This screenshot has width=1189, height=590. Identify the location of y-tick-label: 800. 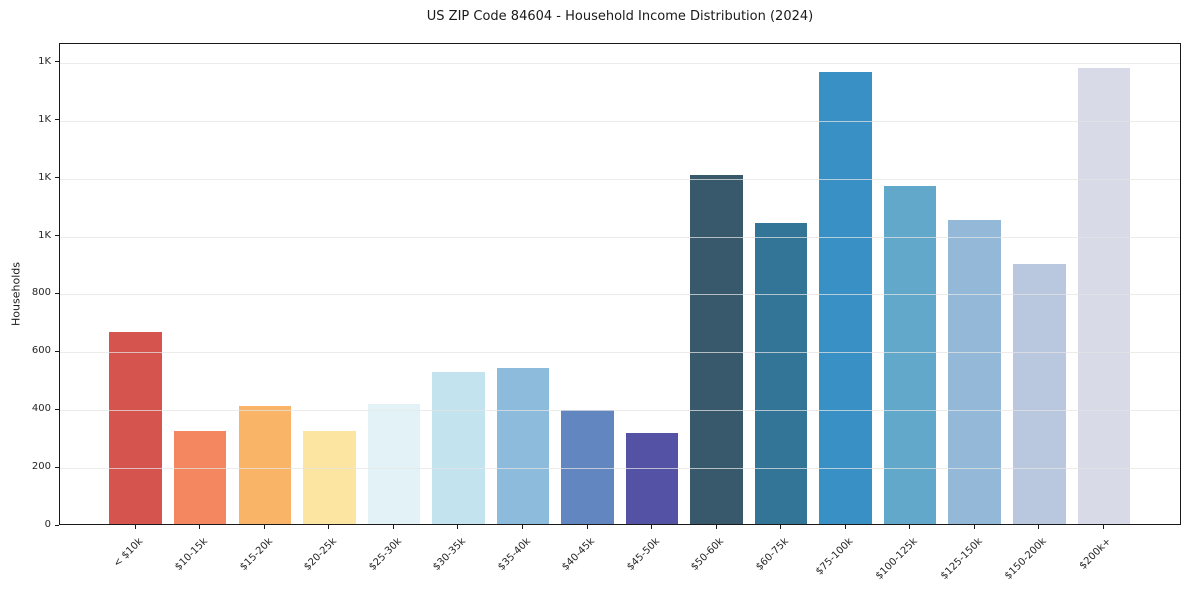
(41, 293).